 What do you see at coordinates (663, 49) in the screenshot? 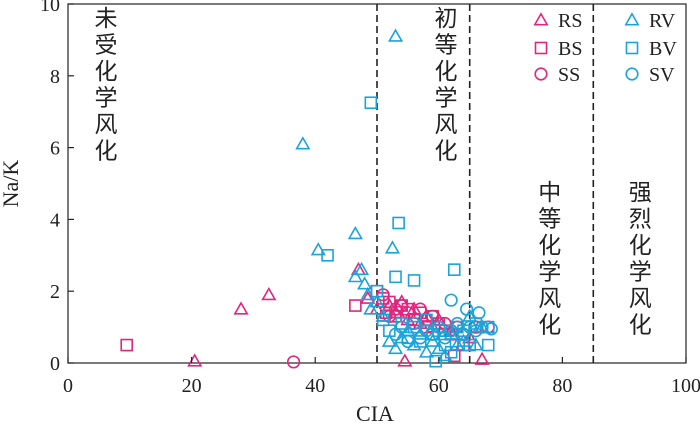
I see `legend-label-bv: BV` at bounding box center [663, 49].